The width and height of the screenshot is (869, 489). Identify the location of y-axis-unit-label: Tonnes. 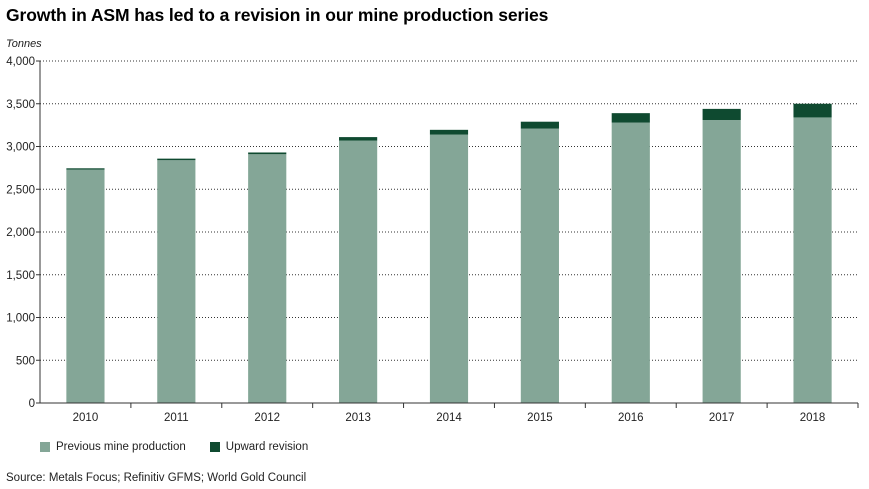
(24, 44).